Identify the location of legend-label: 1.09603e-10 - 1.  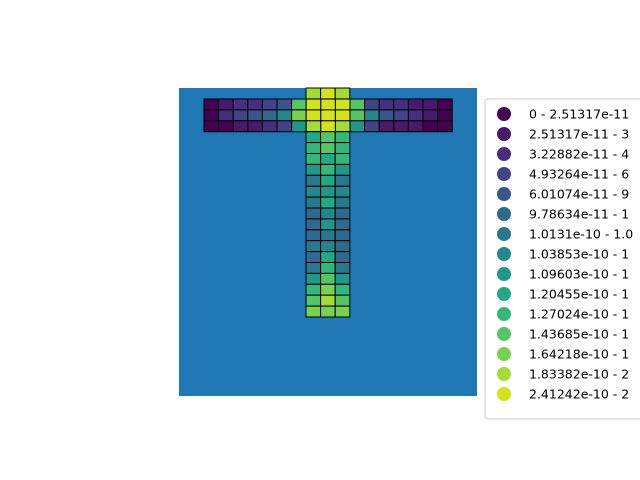
(579, 274).